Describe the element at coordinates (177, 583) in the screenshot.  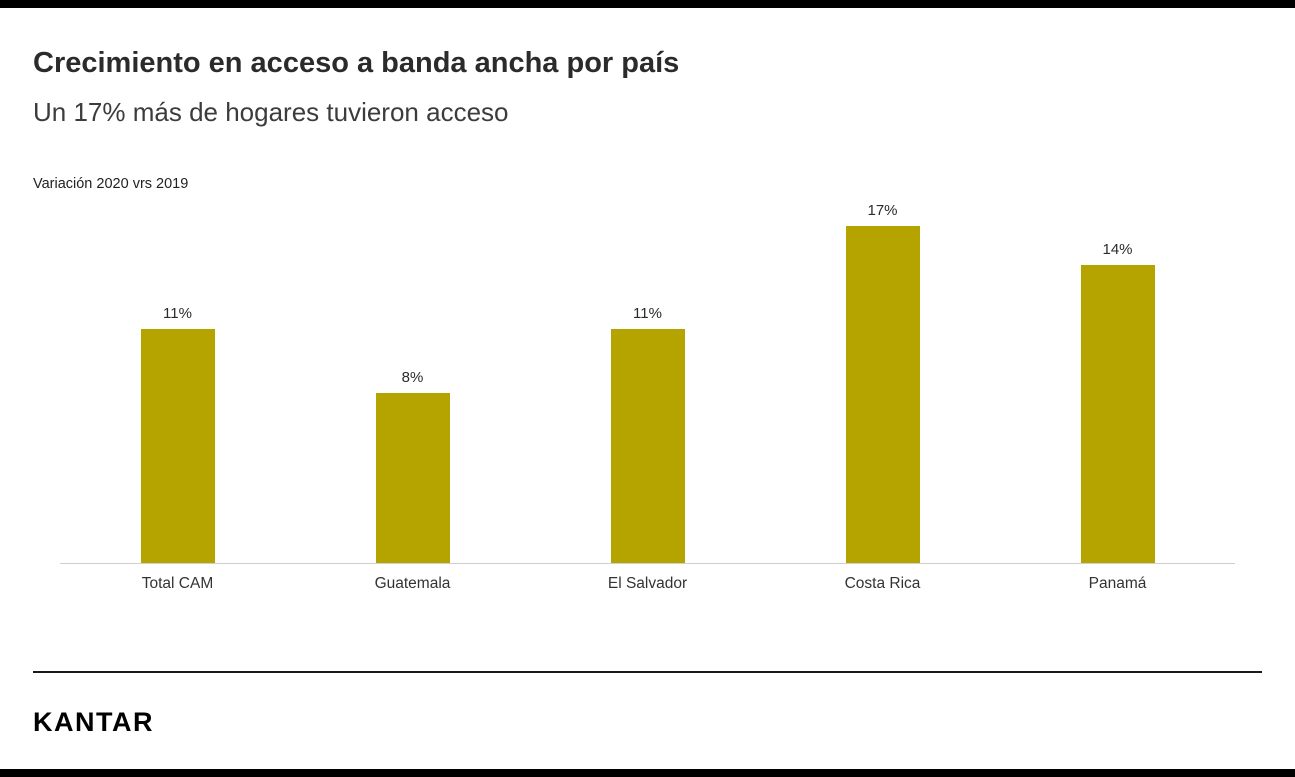
I see `category-label: Total CAM` at that location.